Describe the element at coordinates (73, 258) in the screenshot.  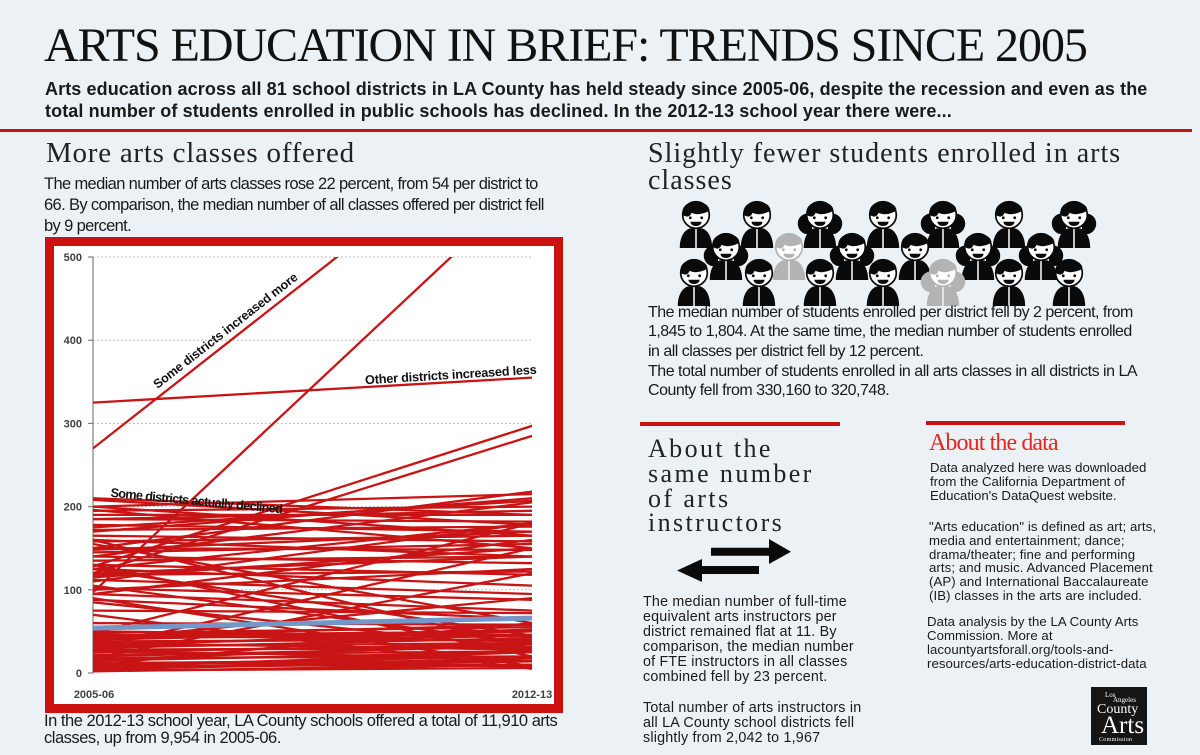
I see `svg-text: 500` at that location.